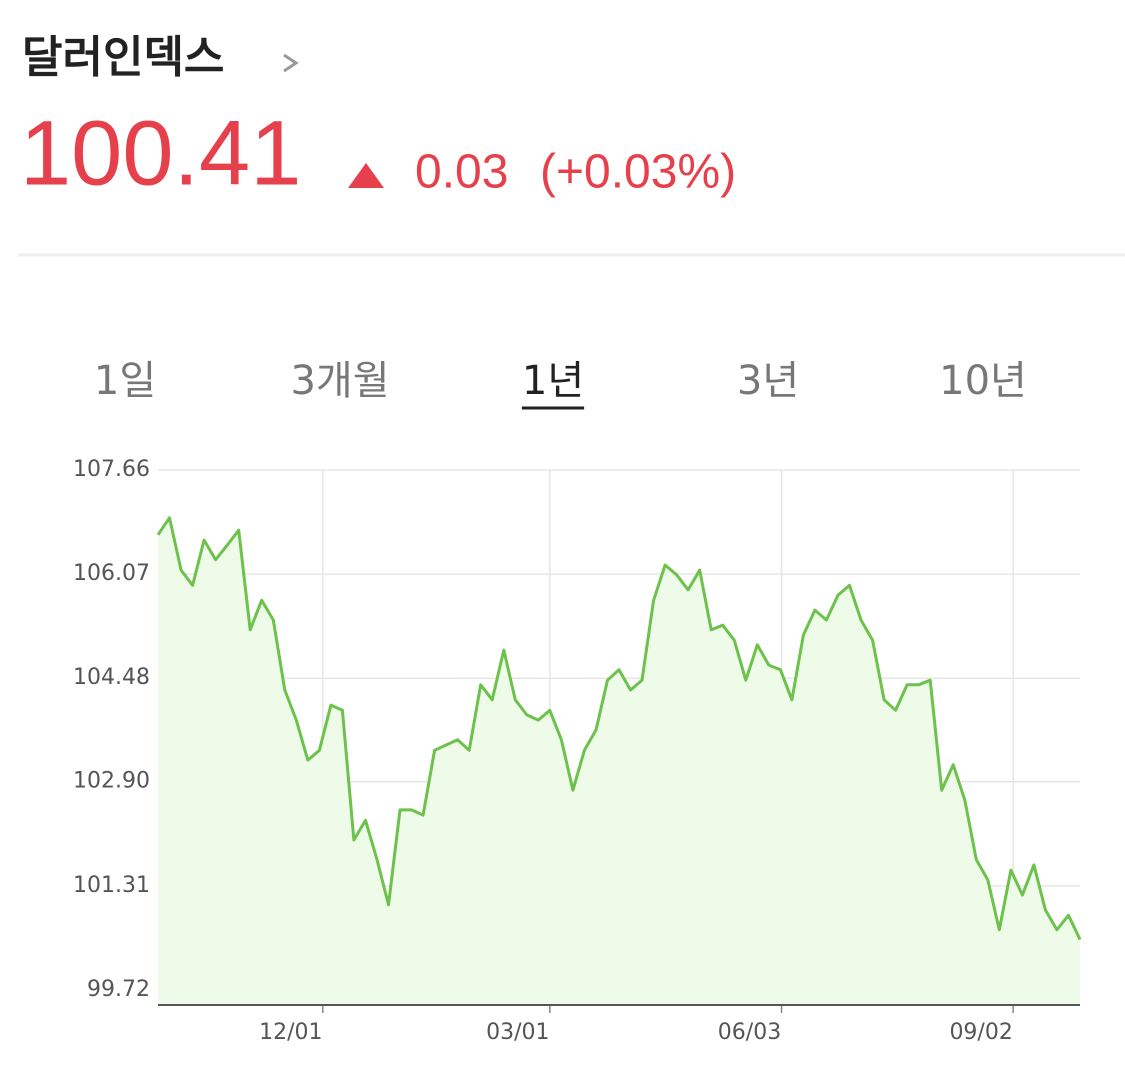 The width and height of the screenshot is (1125, 1074). What do you see at coordinates (123, 57) in the screenshot?
I see `title: 달러인덱스` at bounding box center [123, 57].